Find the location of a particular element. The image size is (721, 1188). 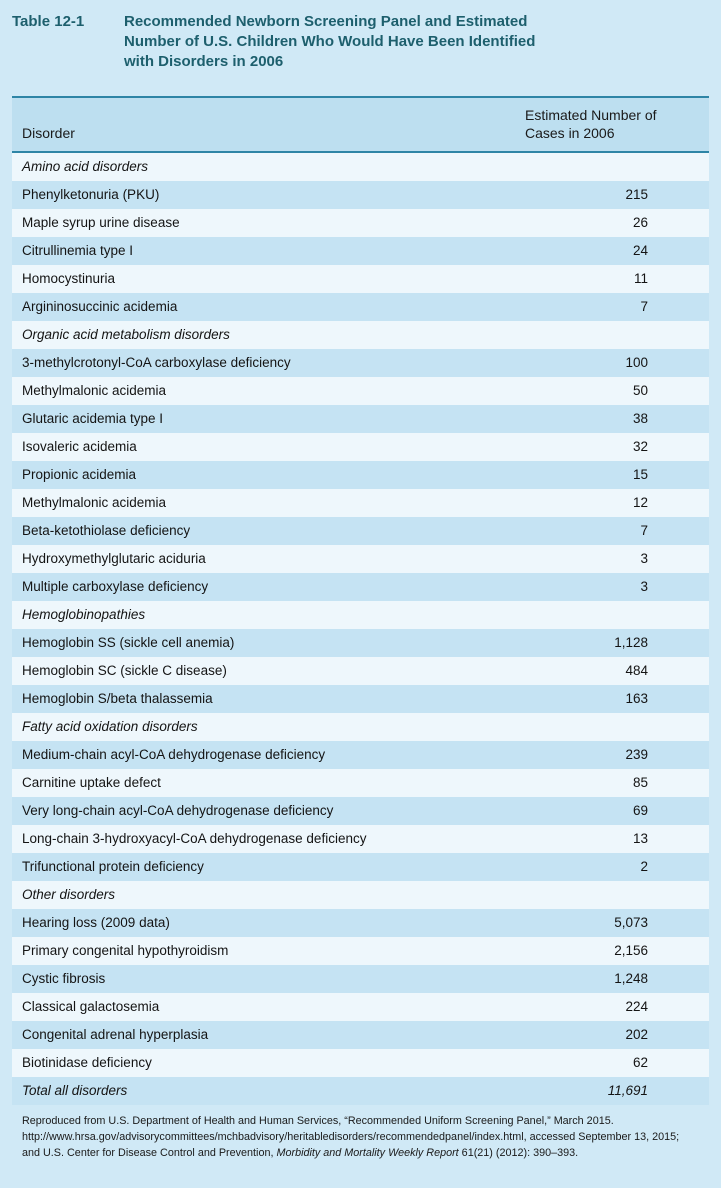

cases-cell: 100 is located at coordinates (636, 362).